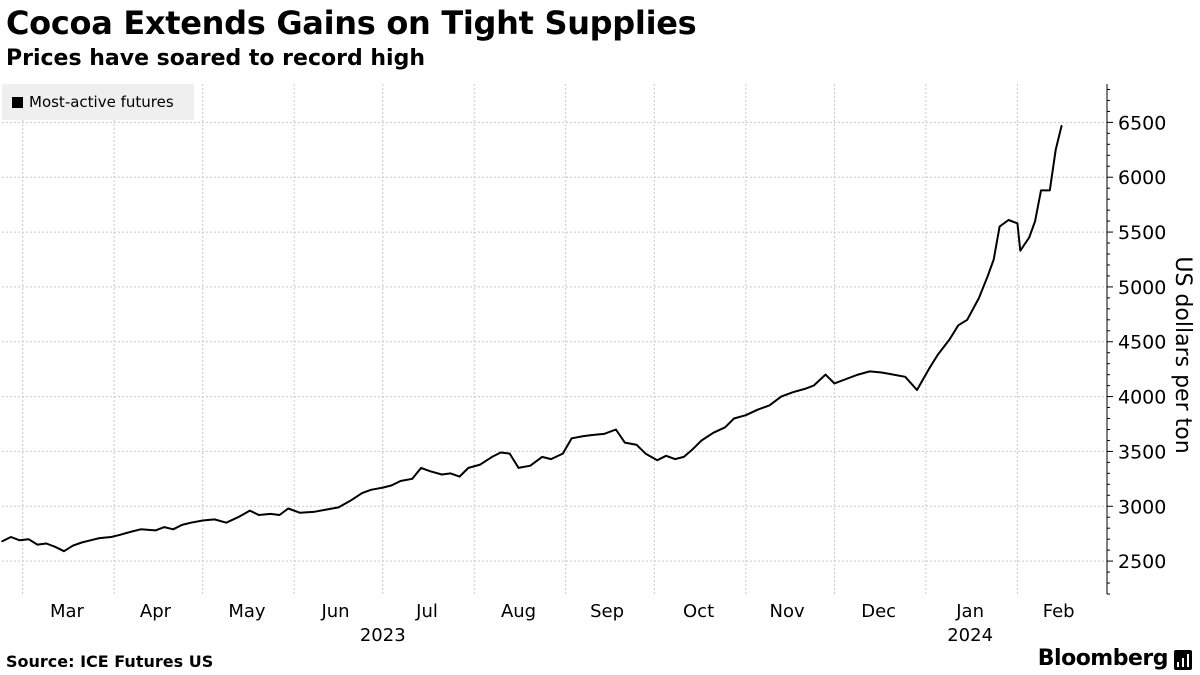  I want to click on x-tick-label: Dec, so click(878, 611).